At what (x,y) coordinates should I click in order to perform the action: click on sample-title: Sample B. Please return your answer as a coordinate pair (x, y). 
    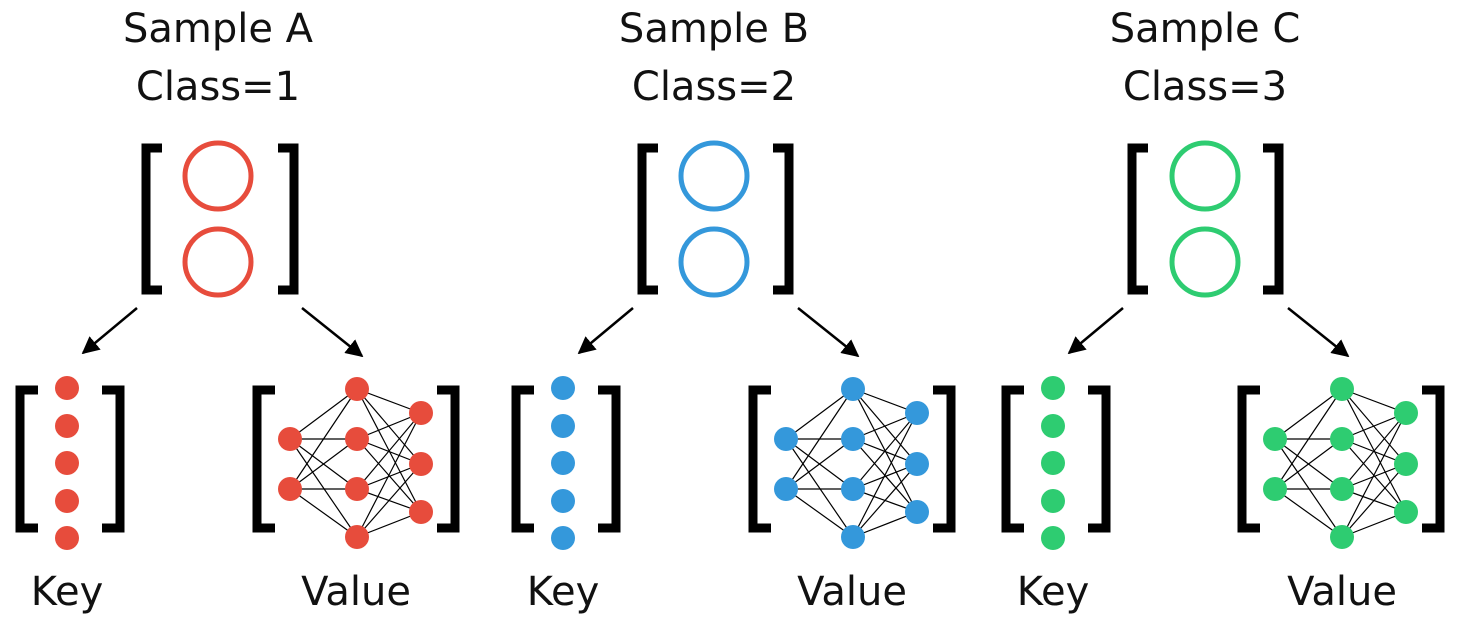
    Looking at the image, I should click on (714, 29).